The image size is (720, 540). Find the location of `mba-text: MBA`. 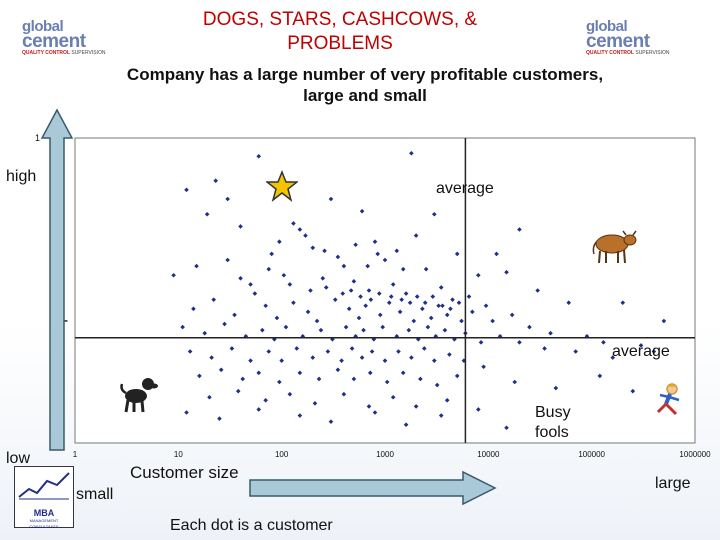

mba-text: MBA is located at coordinates (44, 513).